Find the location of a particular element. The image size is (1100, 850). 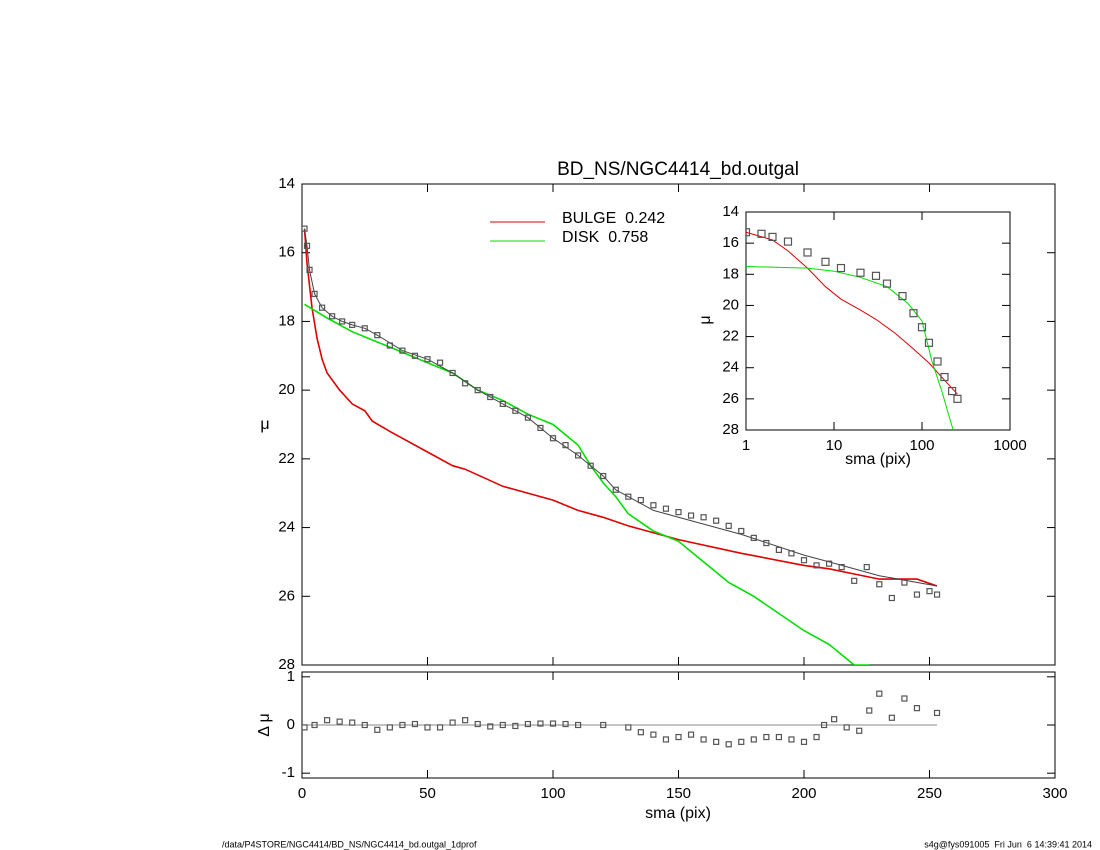

y-tick-label: 16 is located at coordinates (730, 242).